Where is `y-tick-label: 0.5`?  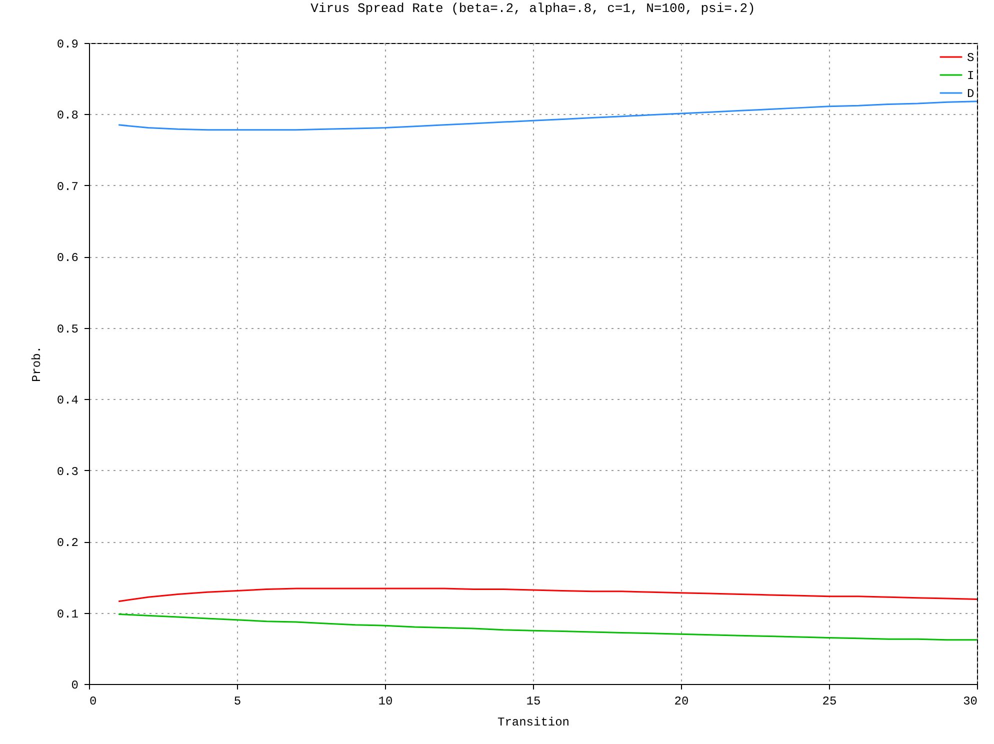 y-tick-label: 0.5 is located at coordinates (67, 329).